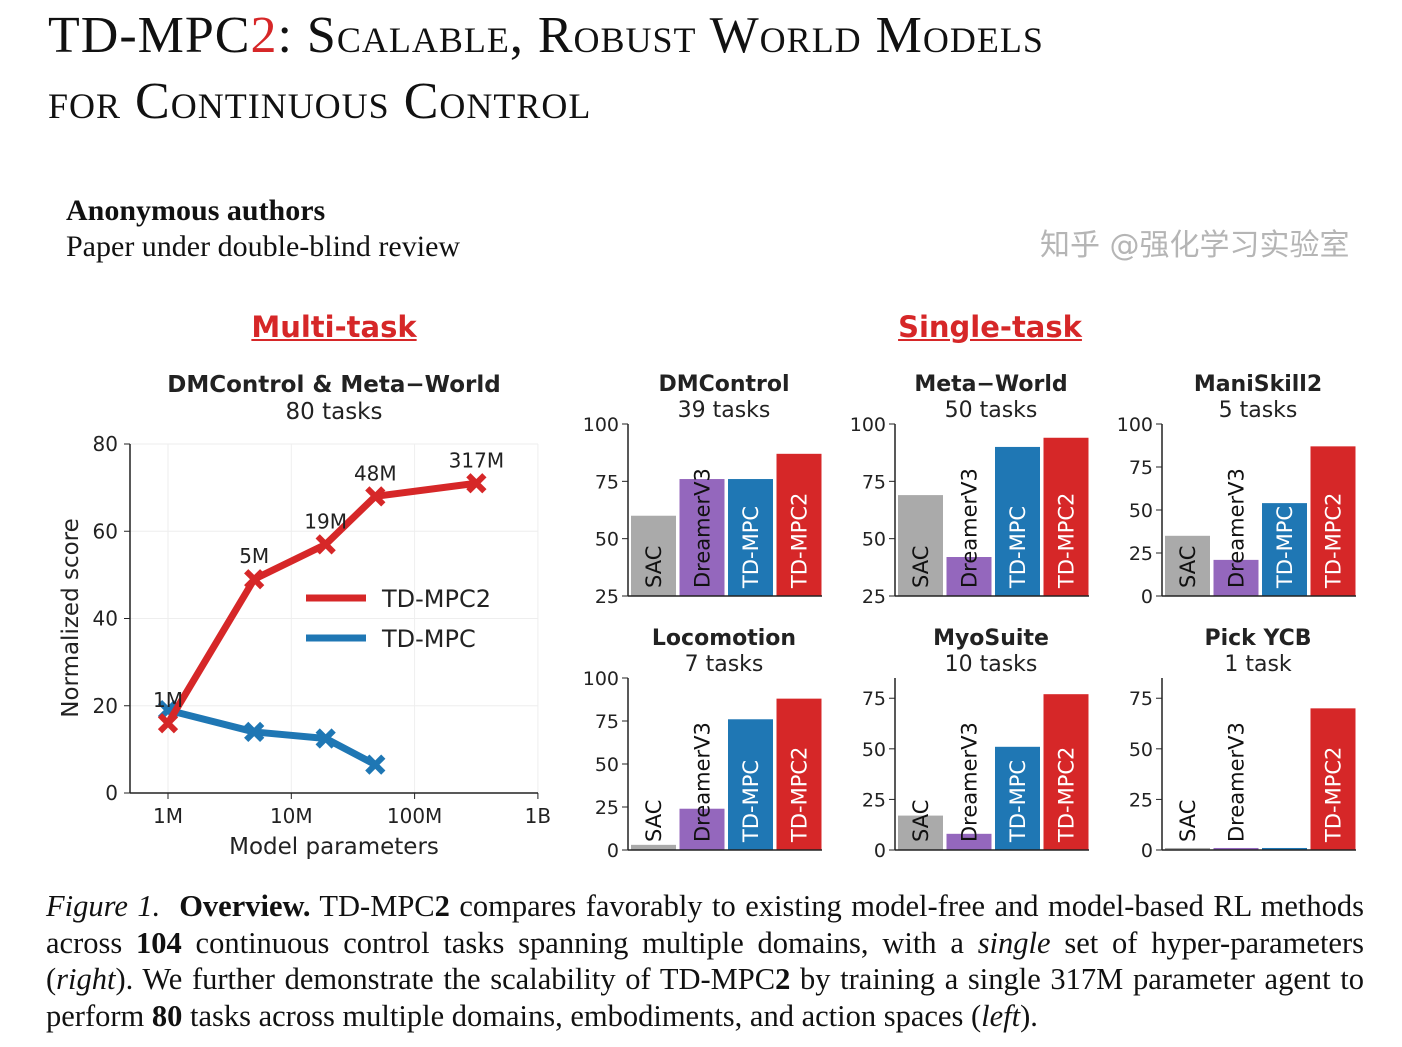  I want to click on y-tick-label: 20, so click(105, 706).